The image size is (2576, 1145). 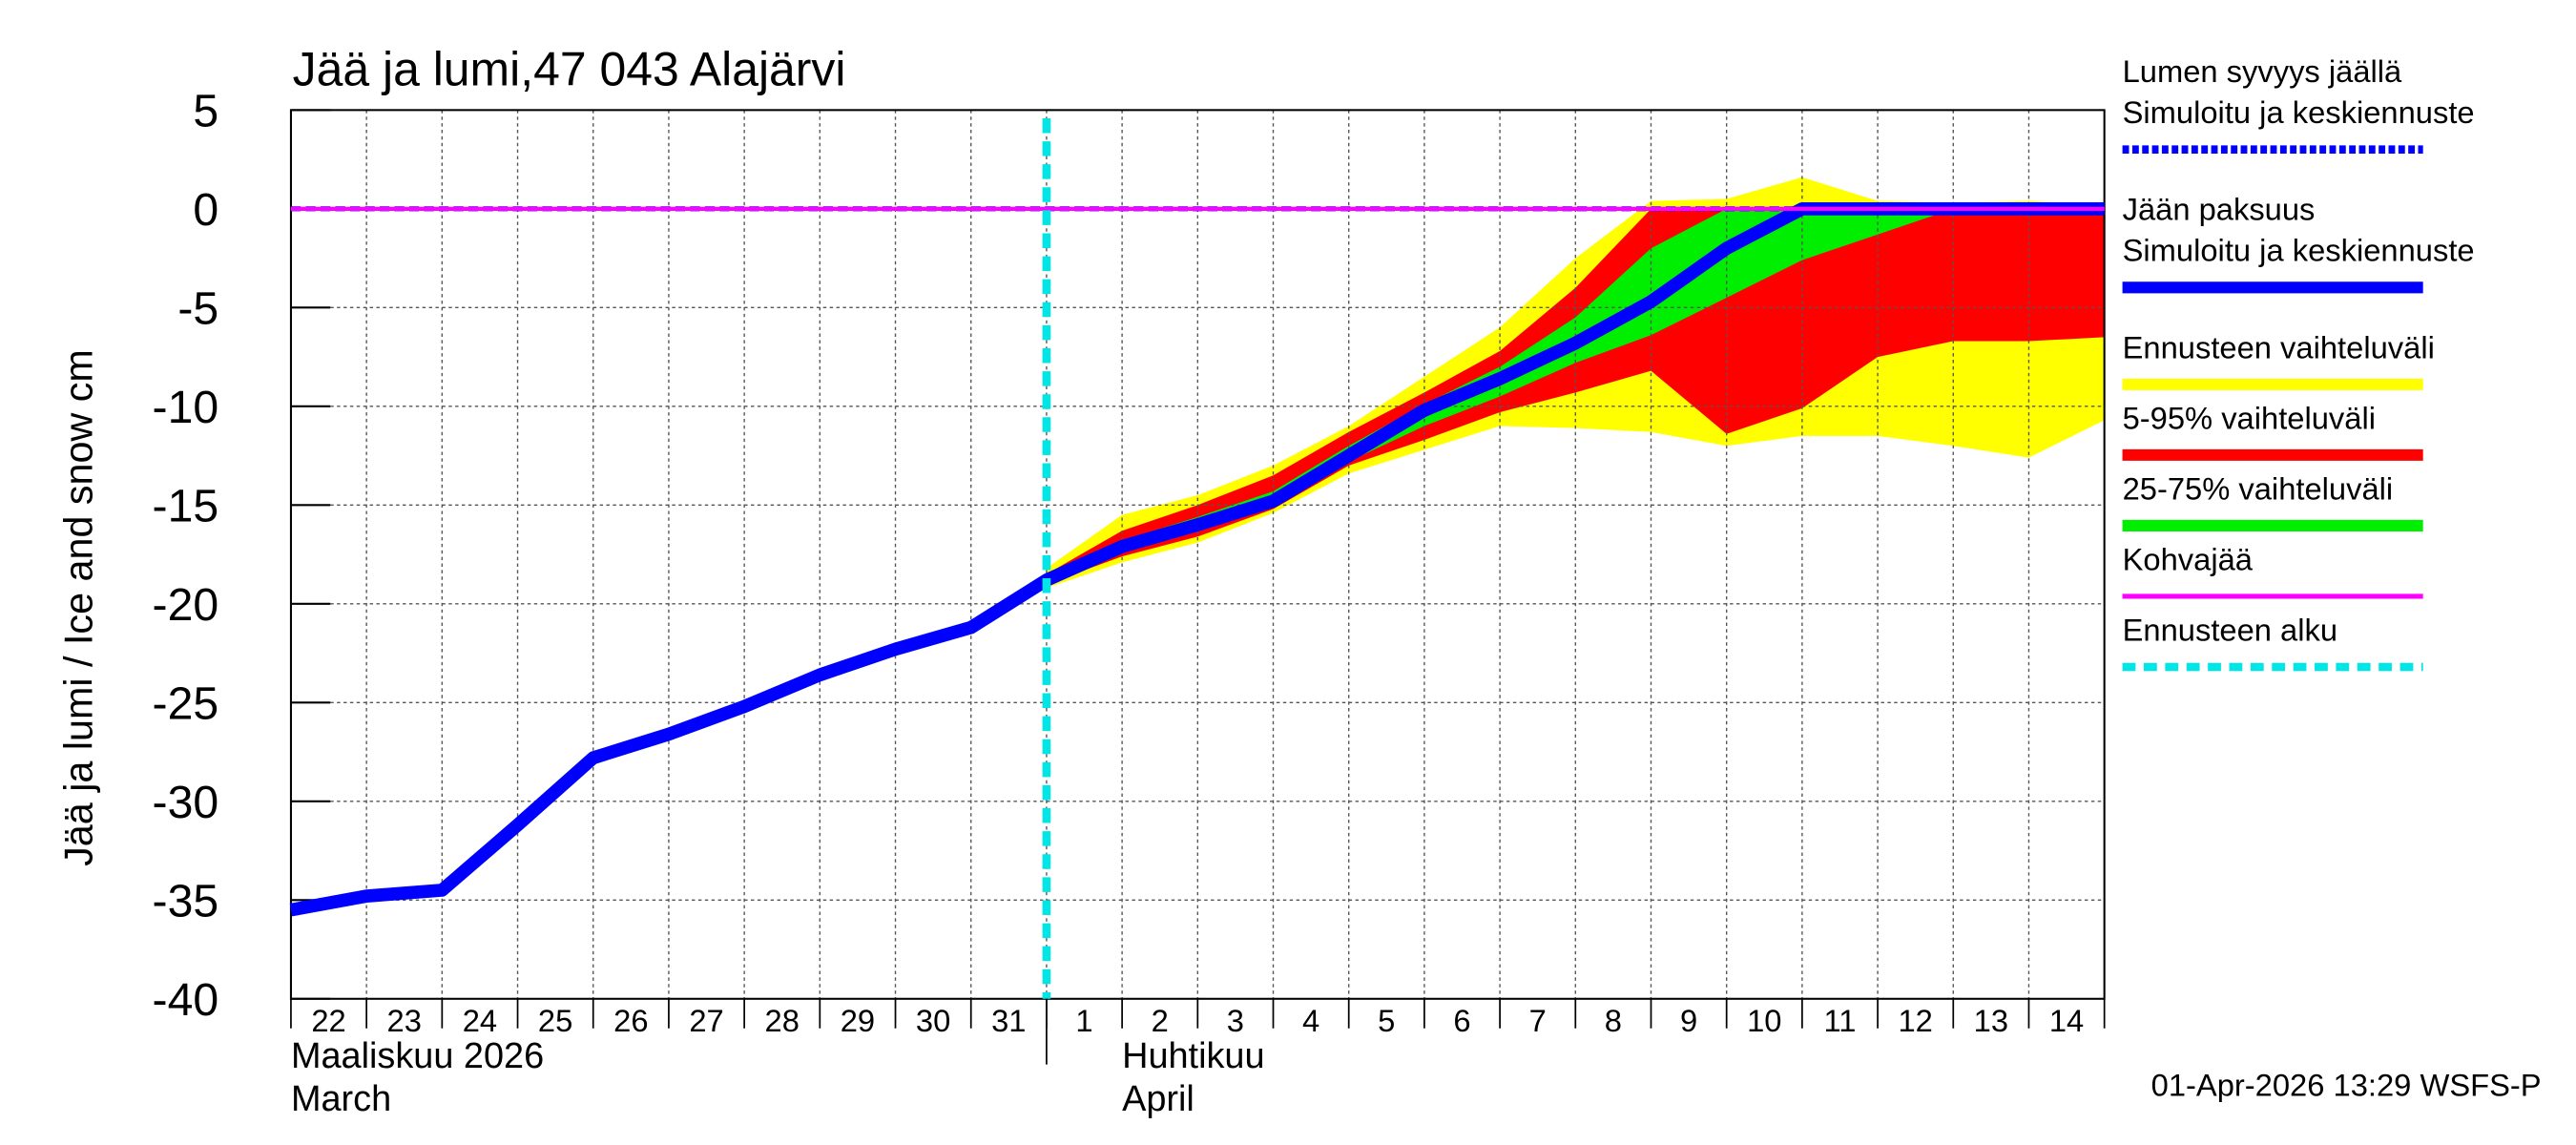 What do you see at coordinates (569, 69) in the screenshot?
I see `chart-title: Jää ja lumi,47 043 Alajärvi` at bounding box center [569, 69].